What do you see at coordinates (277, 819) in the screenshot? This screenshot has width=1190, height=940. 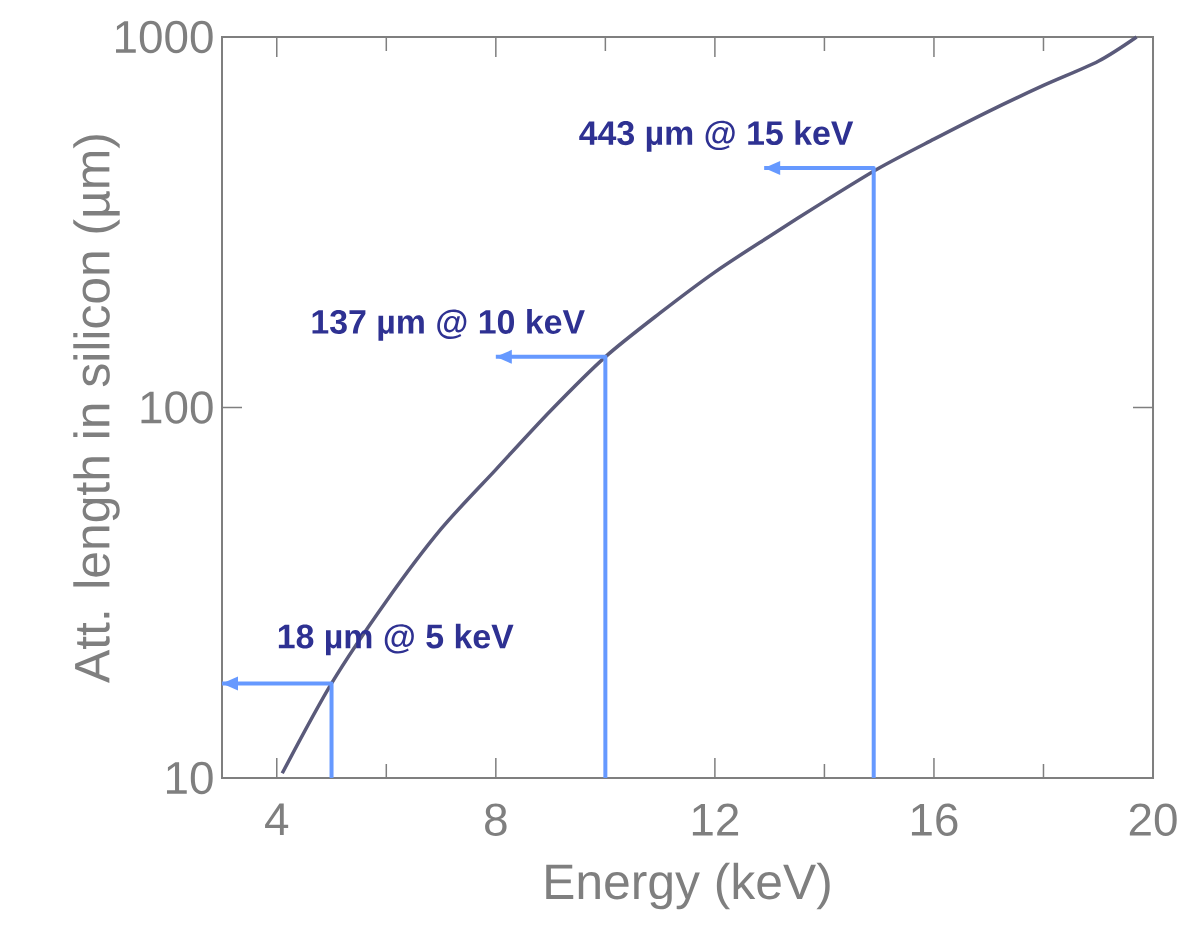 I see `x-tick-label: 4` at bounding box center [277, 819].